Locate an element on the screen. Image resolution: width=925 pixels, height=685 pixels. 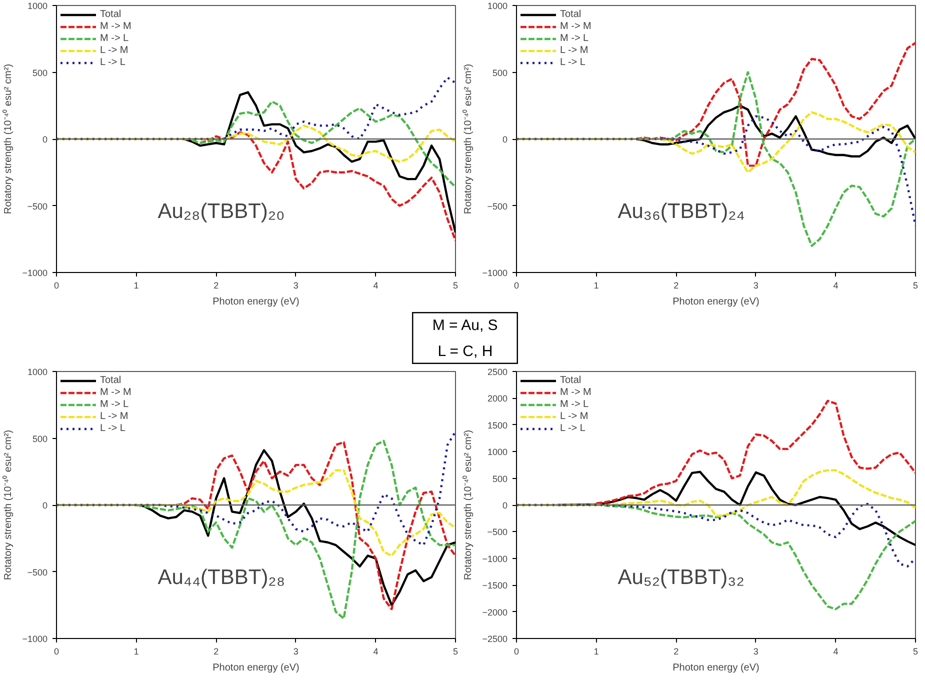
y-tick-label: −2500 is located at coordinates (495, 639).